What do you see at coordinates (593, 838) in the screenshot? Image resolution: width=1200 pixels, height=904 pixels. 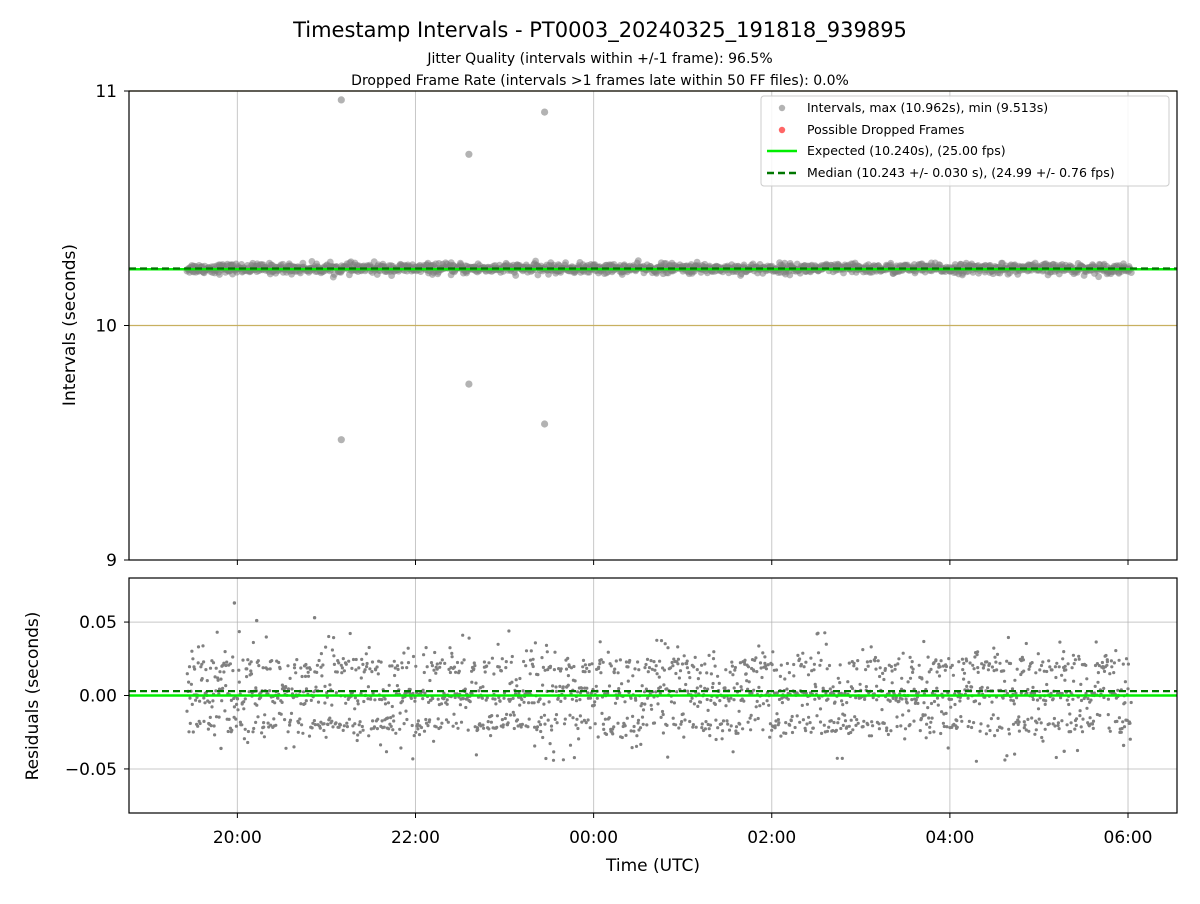 I see `x-tick-label: 00:00` at bounding box center [593, 838].